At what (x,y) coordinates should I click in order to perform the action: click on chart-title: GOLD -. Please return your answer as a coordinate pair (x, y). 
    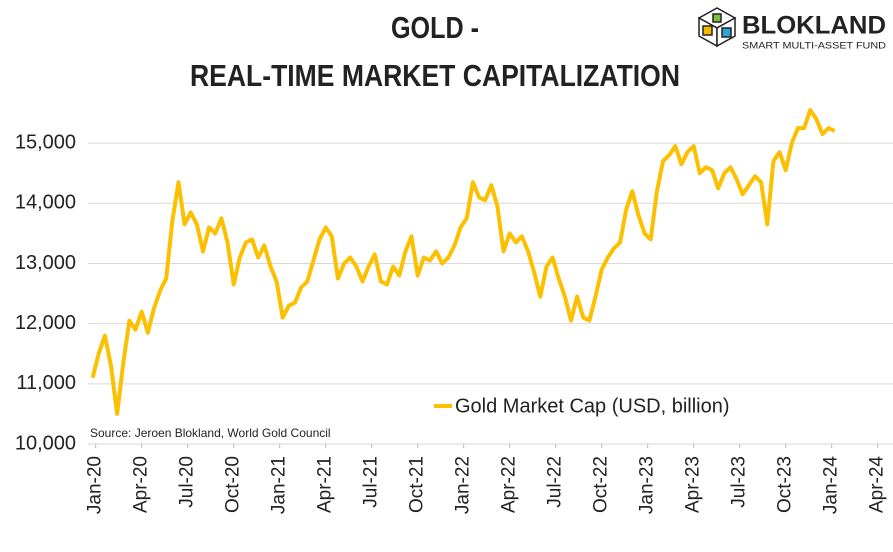
    Looking at the image, I should click on (435, 27).